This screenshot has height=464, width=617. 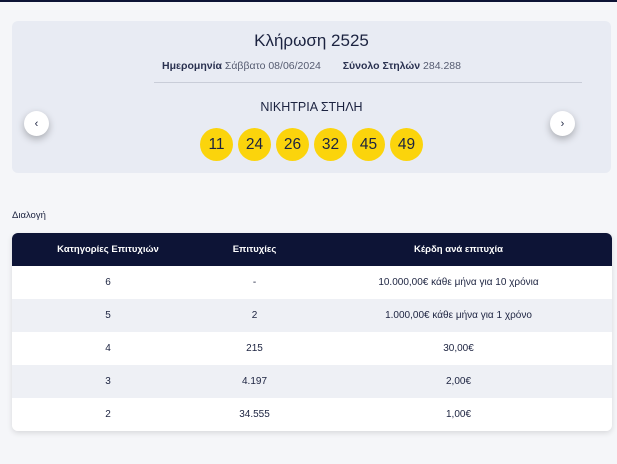 What do you see at coordinates (272, 66) in the screenshot?
I see `date-value: Σάββατο 08/06/2024` at bounding box center [272, 66].